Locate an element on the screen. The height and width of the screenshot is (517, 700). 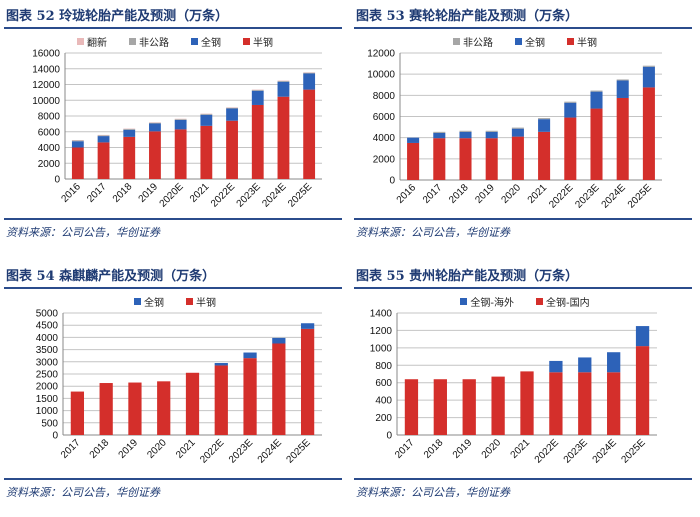
x-tick-label: 2020E is located at coordinates (172, 195).